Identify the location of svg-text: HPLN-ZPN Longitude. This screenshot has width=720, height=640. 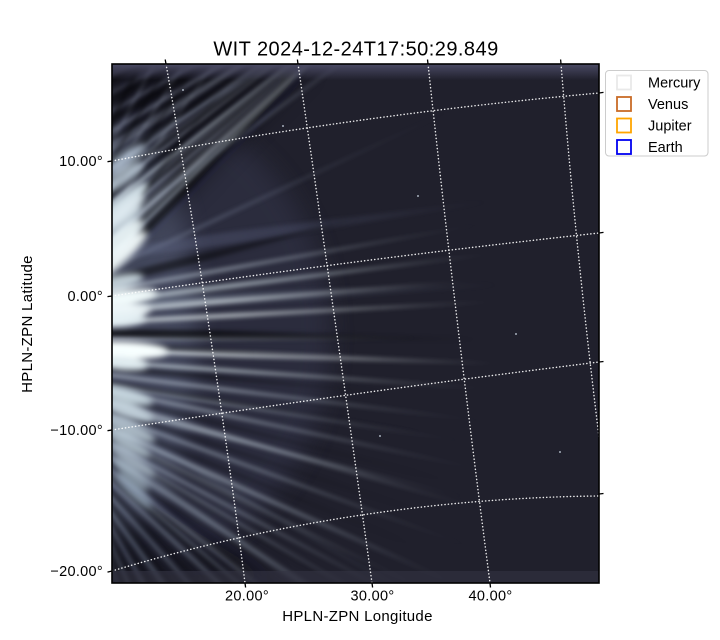
(357, 616).